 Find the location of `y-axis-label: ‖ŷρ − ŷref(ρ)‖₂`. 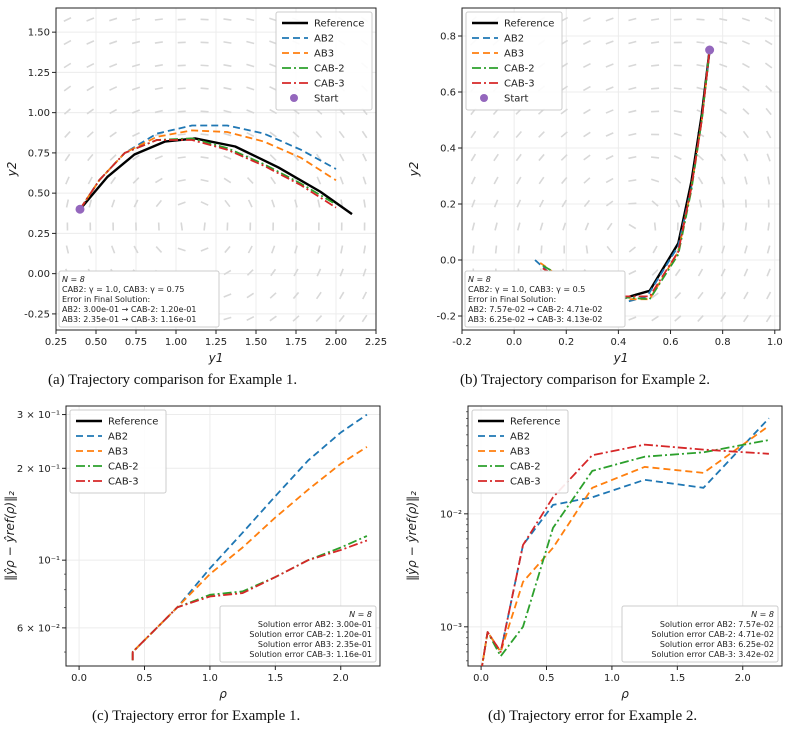

y-axis-label: ‖ŷρ − ŷref(ρ)‖₂ is located at coordinates (412, 536).